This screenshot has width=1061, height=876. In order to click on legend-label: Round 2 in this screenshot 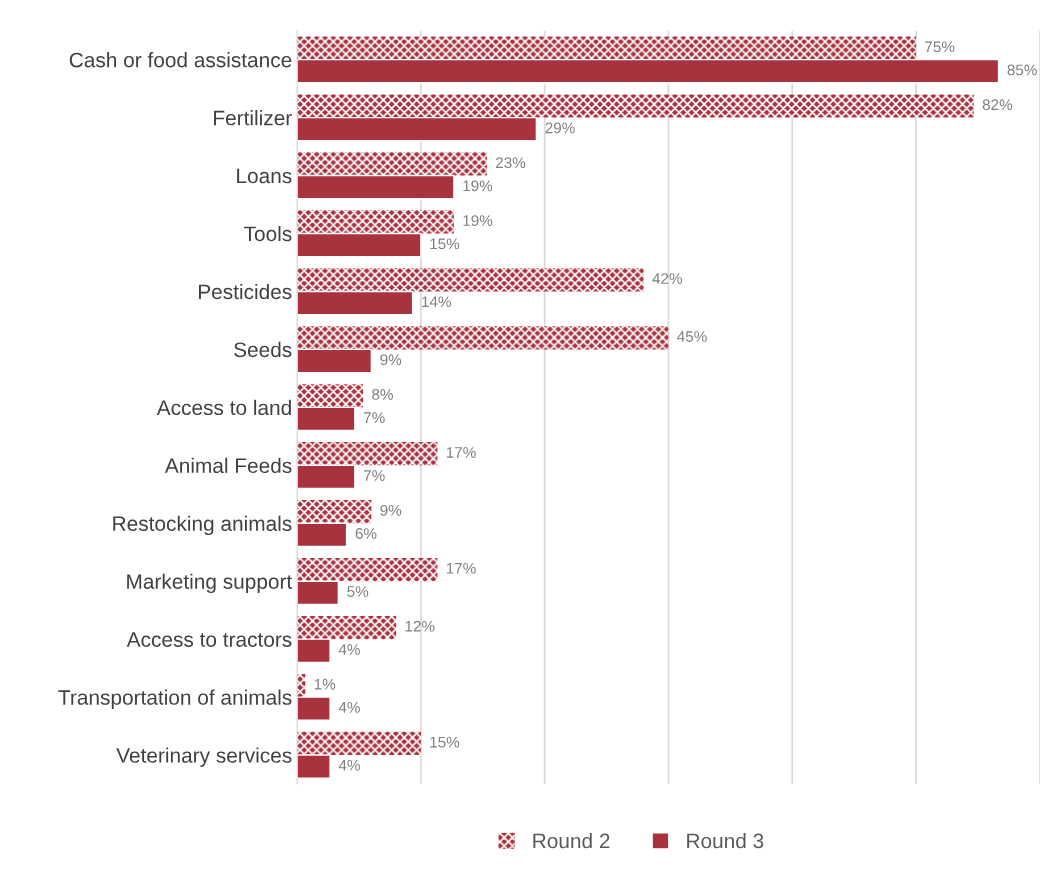, I will do `click(571, 841)`.